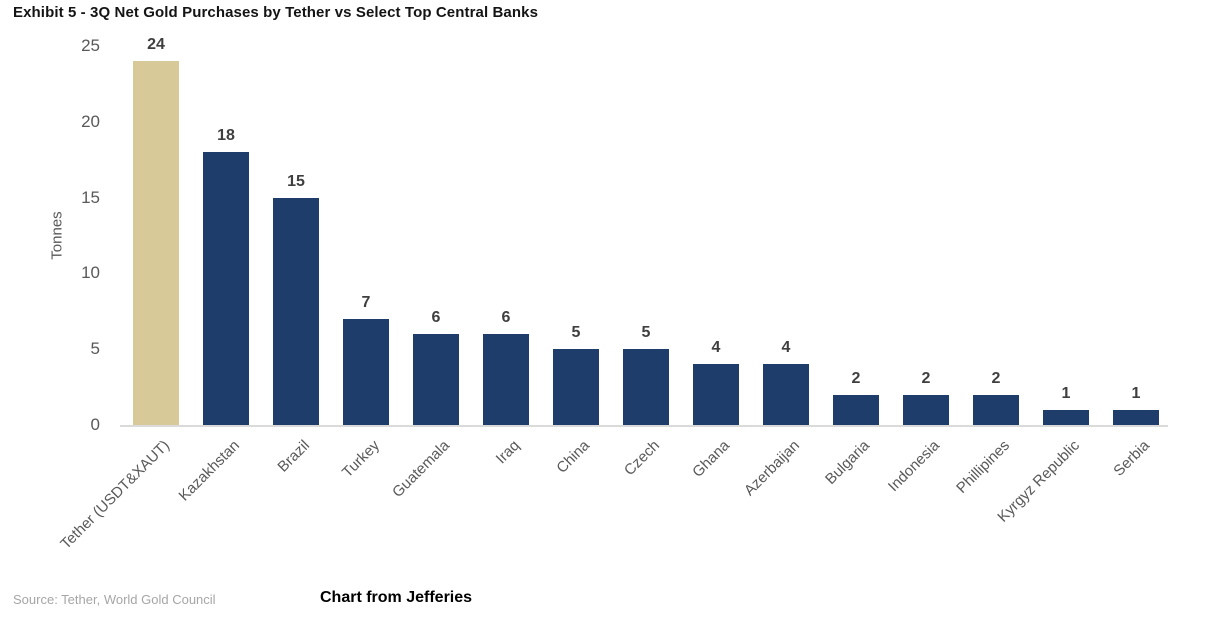 This screenshot has height=626, width=1211. I want to click on bar-turkey, so click(366, 371).